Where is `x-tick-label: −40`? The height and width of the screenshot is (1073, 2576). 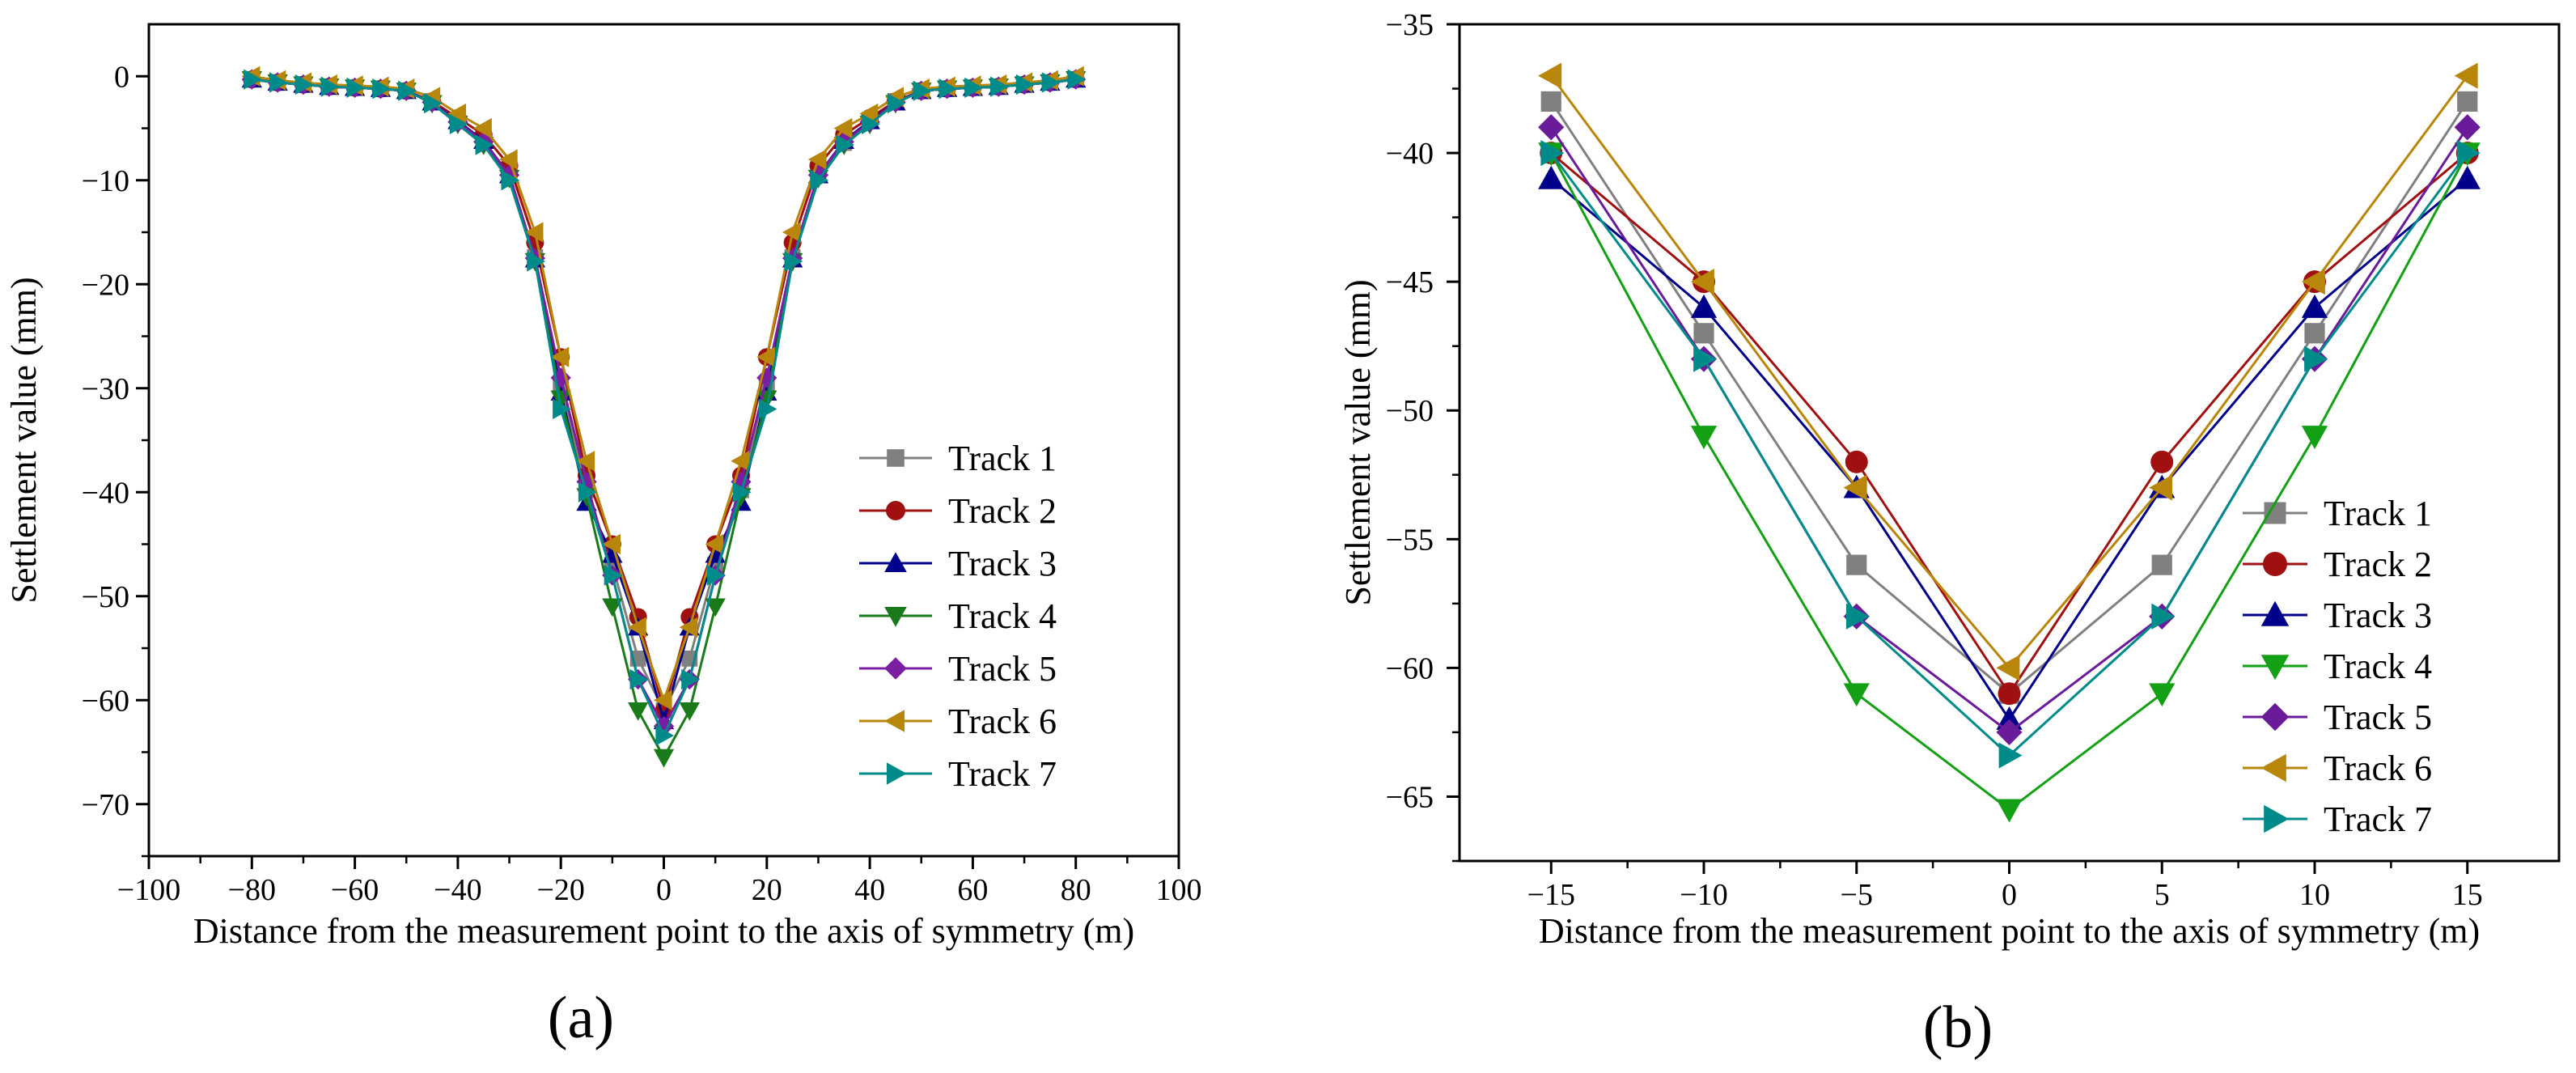
x-tick-label: −40 is located at coordinates (457, 890).